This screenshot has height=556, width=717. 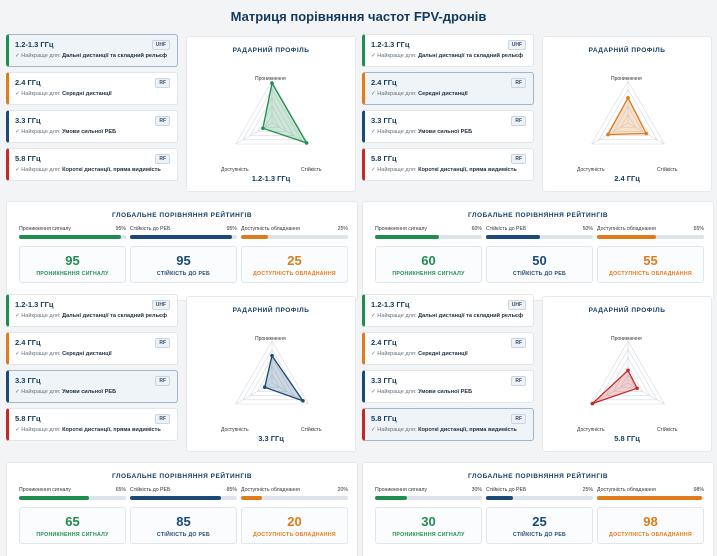 I want to click on frequency-name: 2.4 ГГц, so click(x=28, y=82).